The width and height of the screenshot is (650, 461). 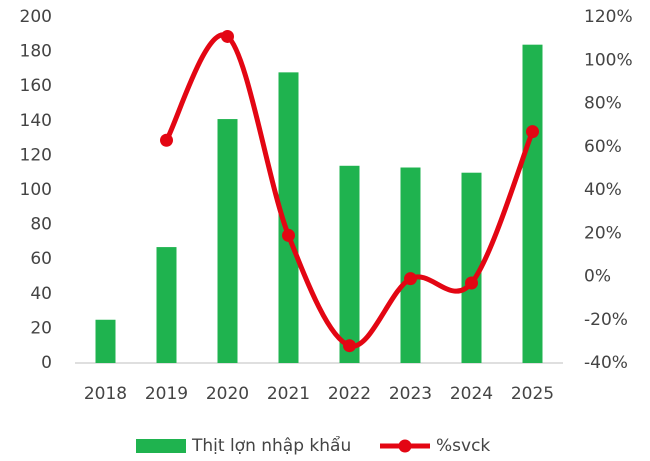 What do you see at coordinates (41, 328) in the screenshot?
I see `y-tick-label: 20` at bounding box center [41, 328].